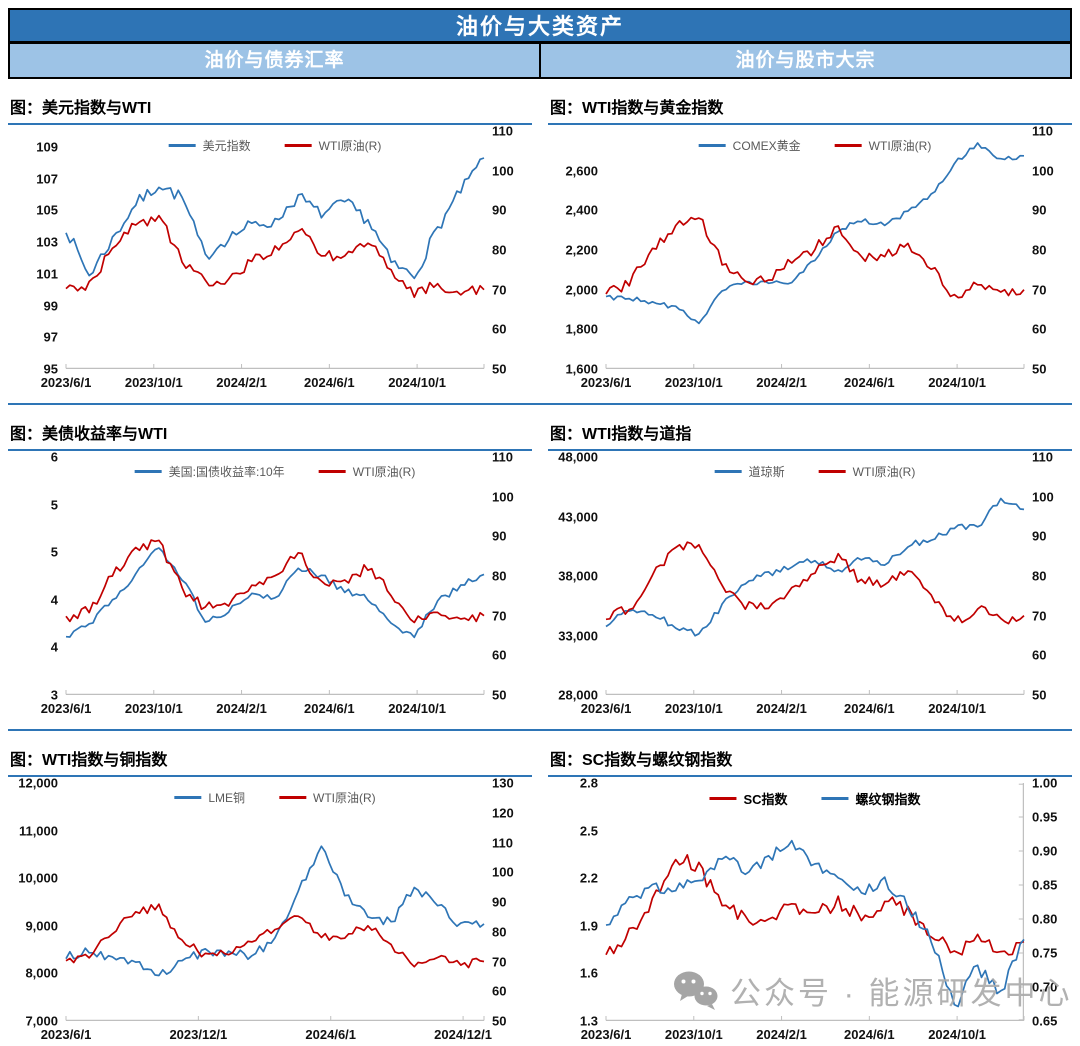  What do you see at coordinates (766, 472) in the screenshot?
I see `legend-label: 道琼斯` at bounding box center [766, 472].